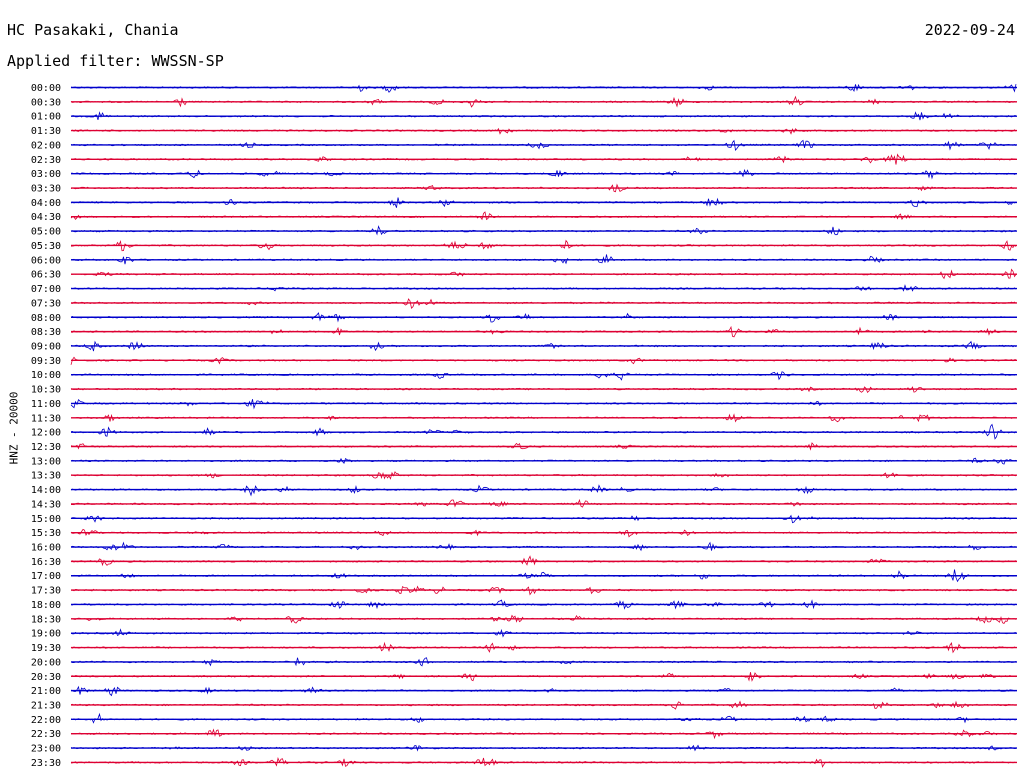 The width and height of the screenshot is (1024, 780). What do you see at coordinates (46, 418) in the screenshot?
I see `time-label: 11:30` at bounding box center [46, 418].